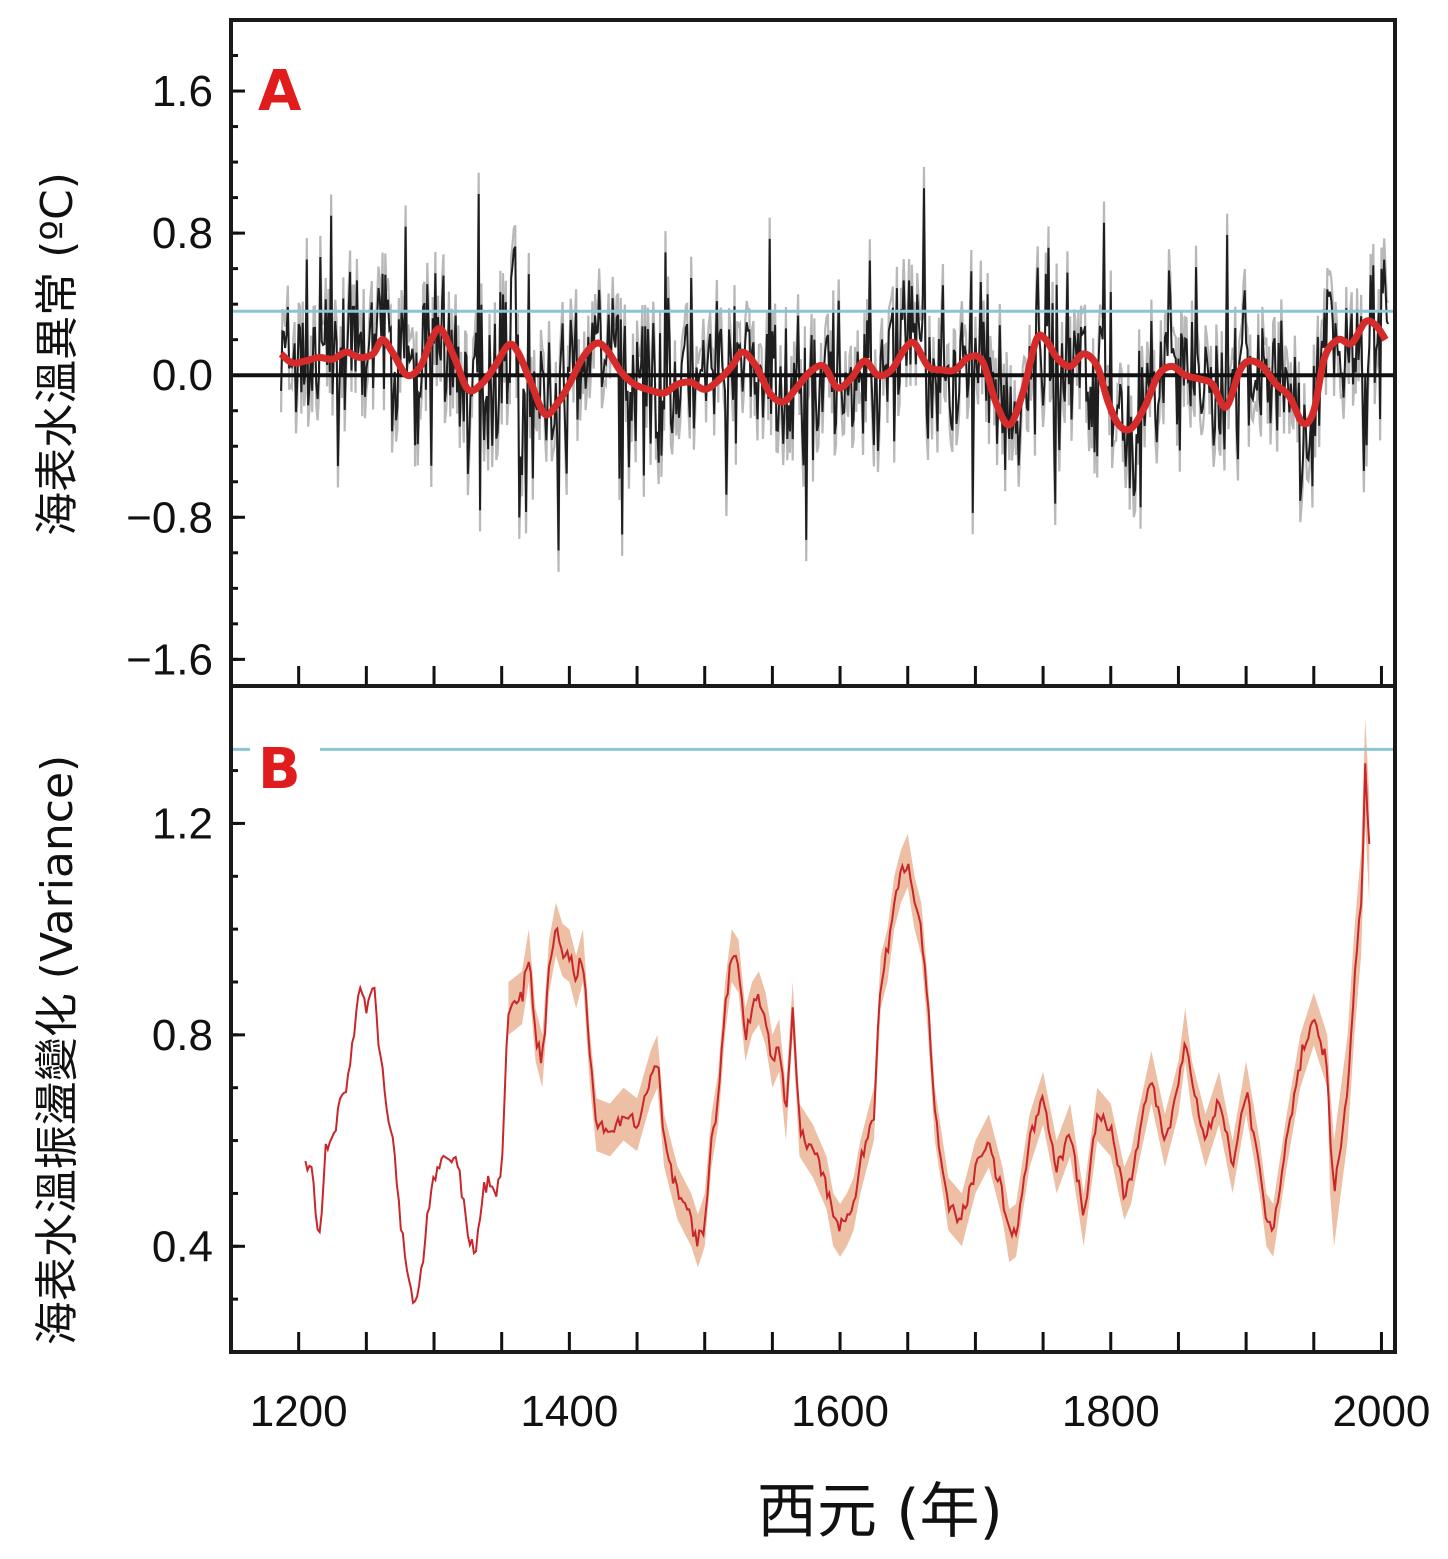 This screenshot has width=1448, height=1559. What do you see at coordinates (1111, 1411) in the screenshot?
I see `x-tick-label: 1800` at bounding box center [1111, 1411].